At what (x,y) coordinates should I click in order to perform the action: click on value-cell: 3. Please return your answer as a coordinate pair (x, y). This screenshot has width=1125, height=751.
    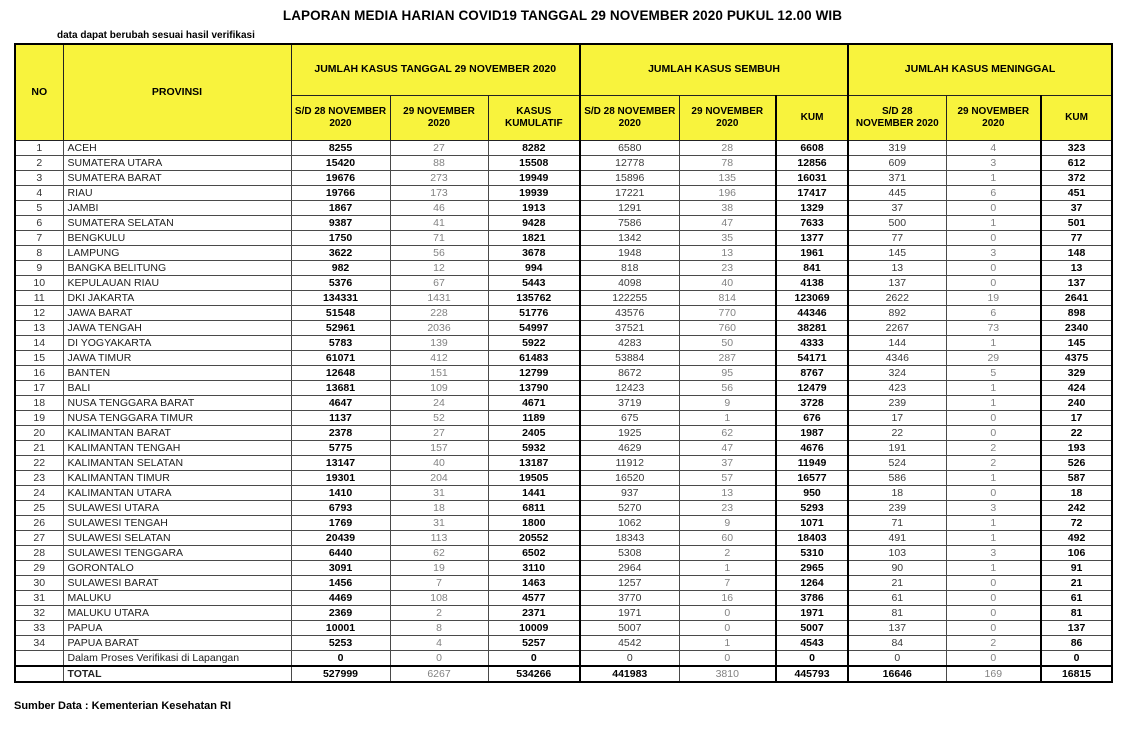
    Looking at the image, I should click on (993, 163).